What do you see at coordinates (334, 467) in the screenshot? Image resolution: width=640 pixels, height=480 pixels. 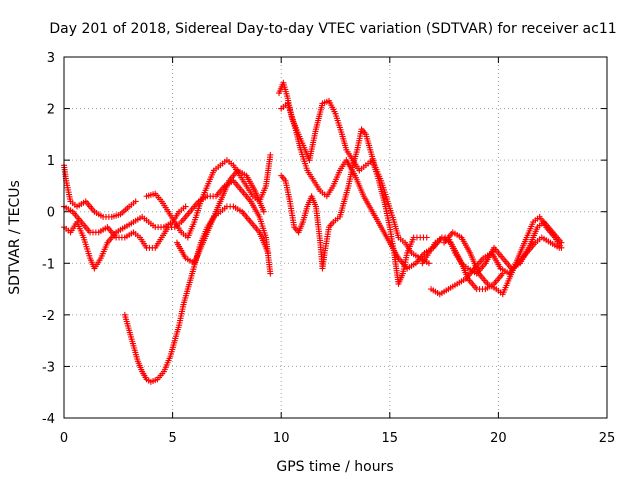 I see `x-axis-label: GPS time / hours` at bounding box center [334, 467].